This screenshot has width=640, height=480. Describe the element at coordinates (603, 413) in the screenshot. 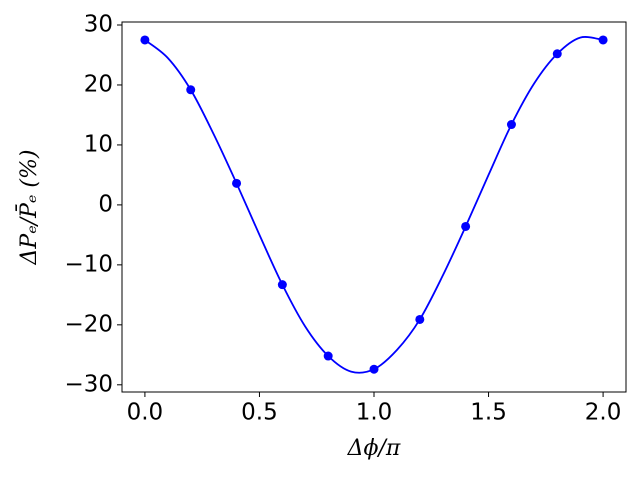

I see `x-tick-label: 2.0` at that location.